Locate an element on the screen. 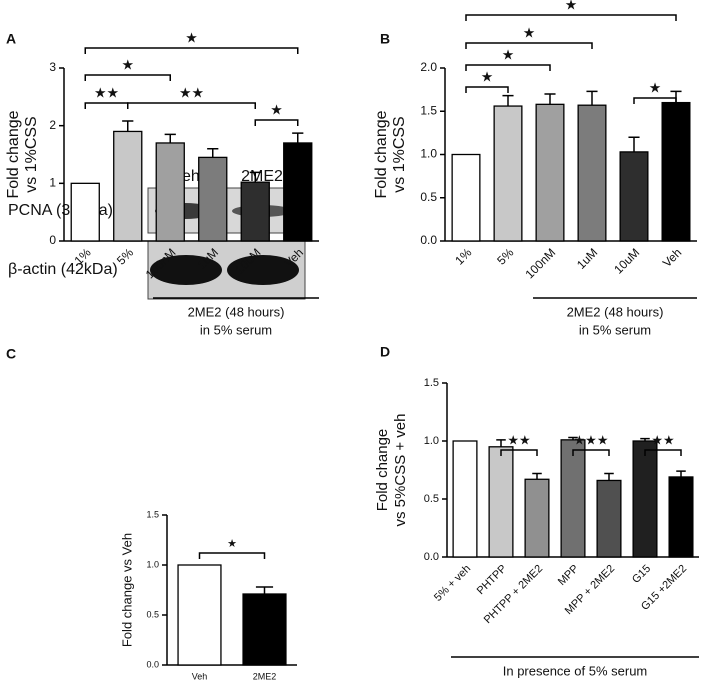 The width and height of the screenshot is (709, 686). x-tick-label: 100nM is located at coordinates (541, 263).